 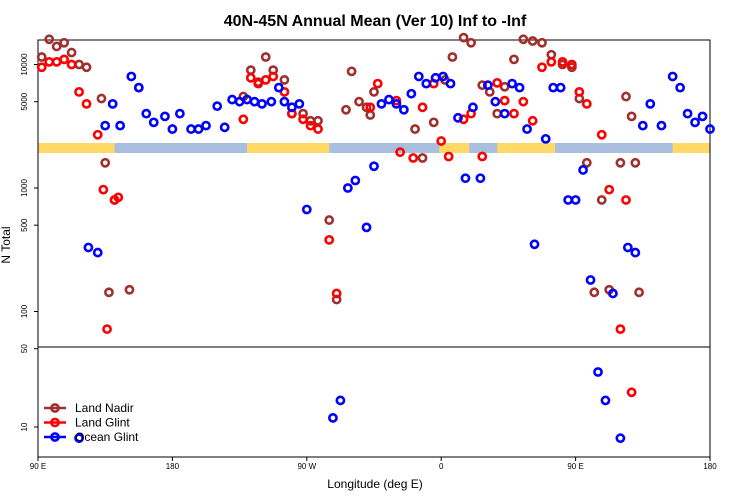 I want to click on ocean-band, so click(x=374, y=148).